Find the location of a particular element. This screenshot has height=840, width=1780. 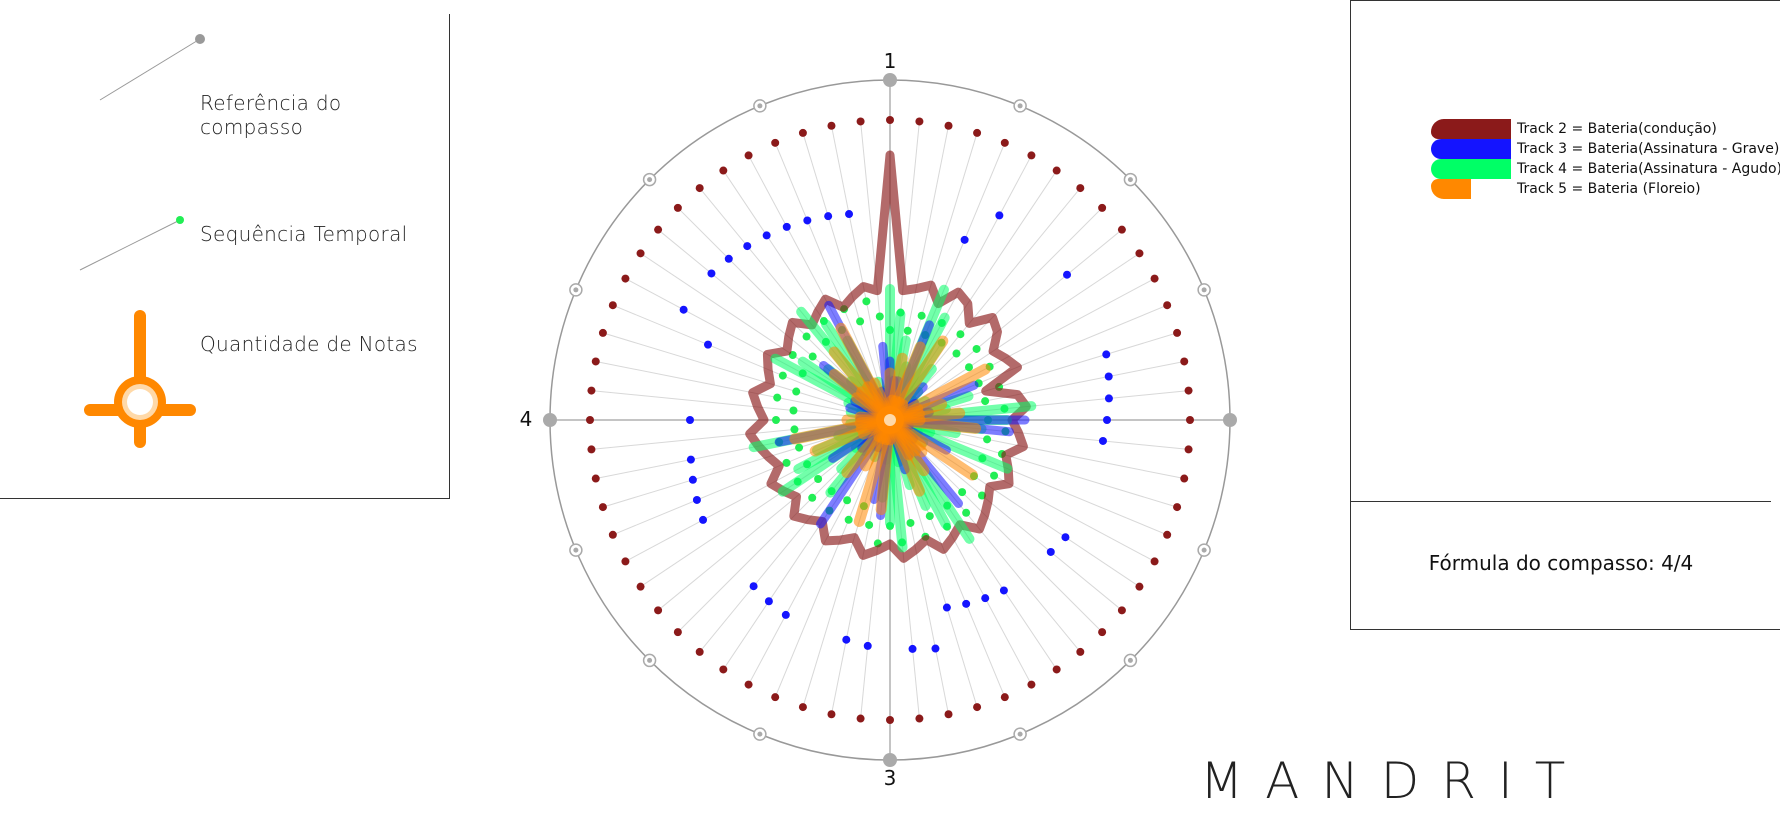

track2-shape is located at coordinates (888, 356).